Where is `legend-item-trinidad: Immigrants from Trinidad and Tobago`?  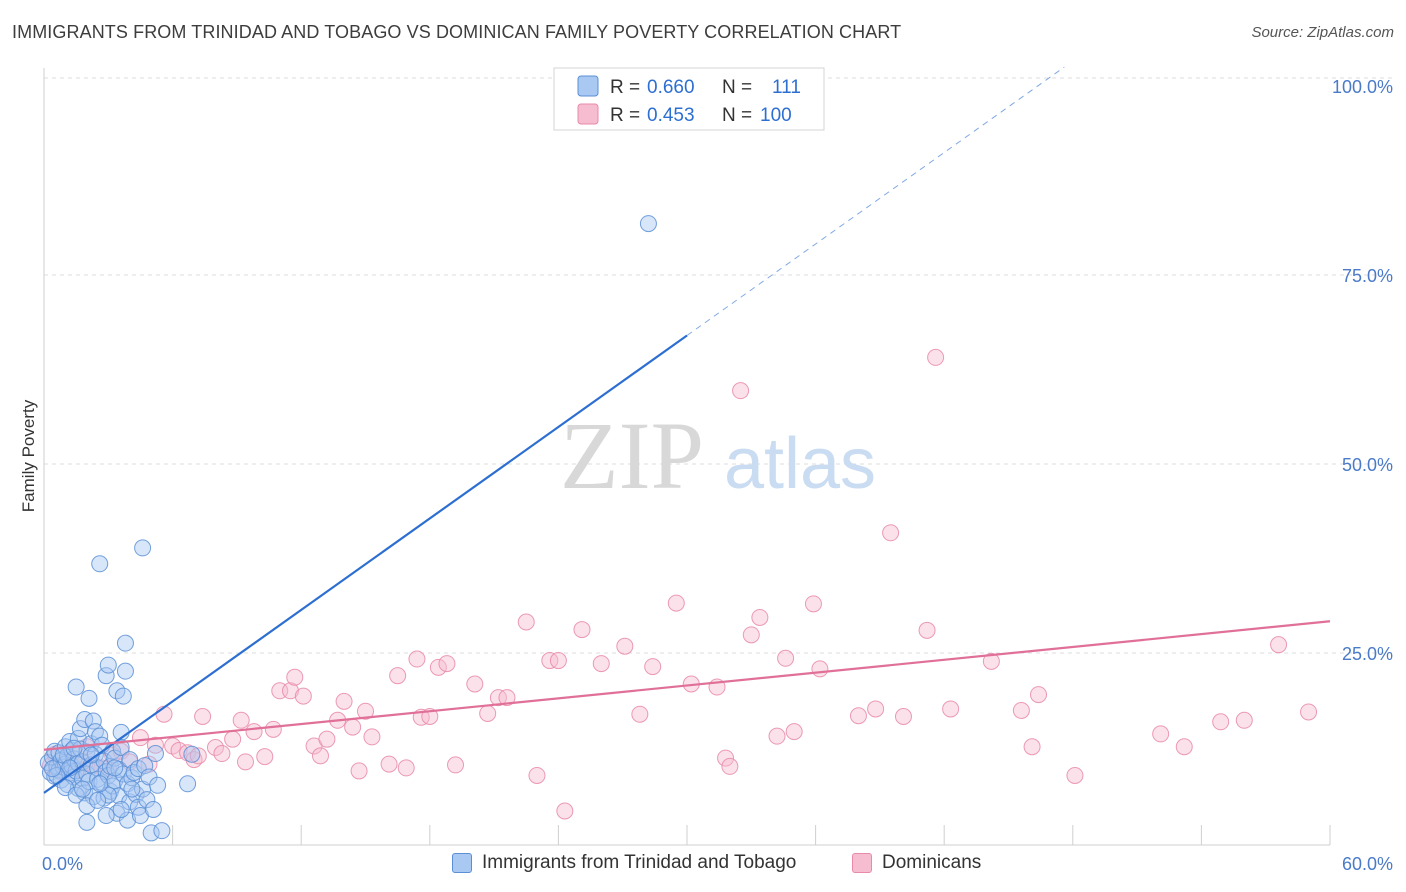 legend-item-trinidad: Immigrants from Trinidad and Tobago is located at coordinates (624, 863).